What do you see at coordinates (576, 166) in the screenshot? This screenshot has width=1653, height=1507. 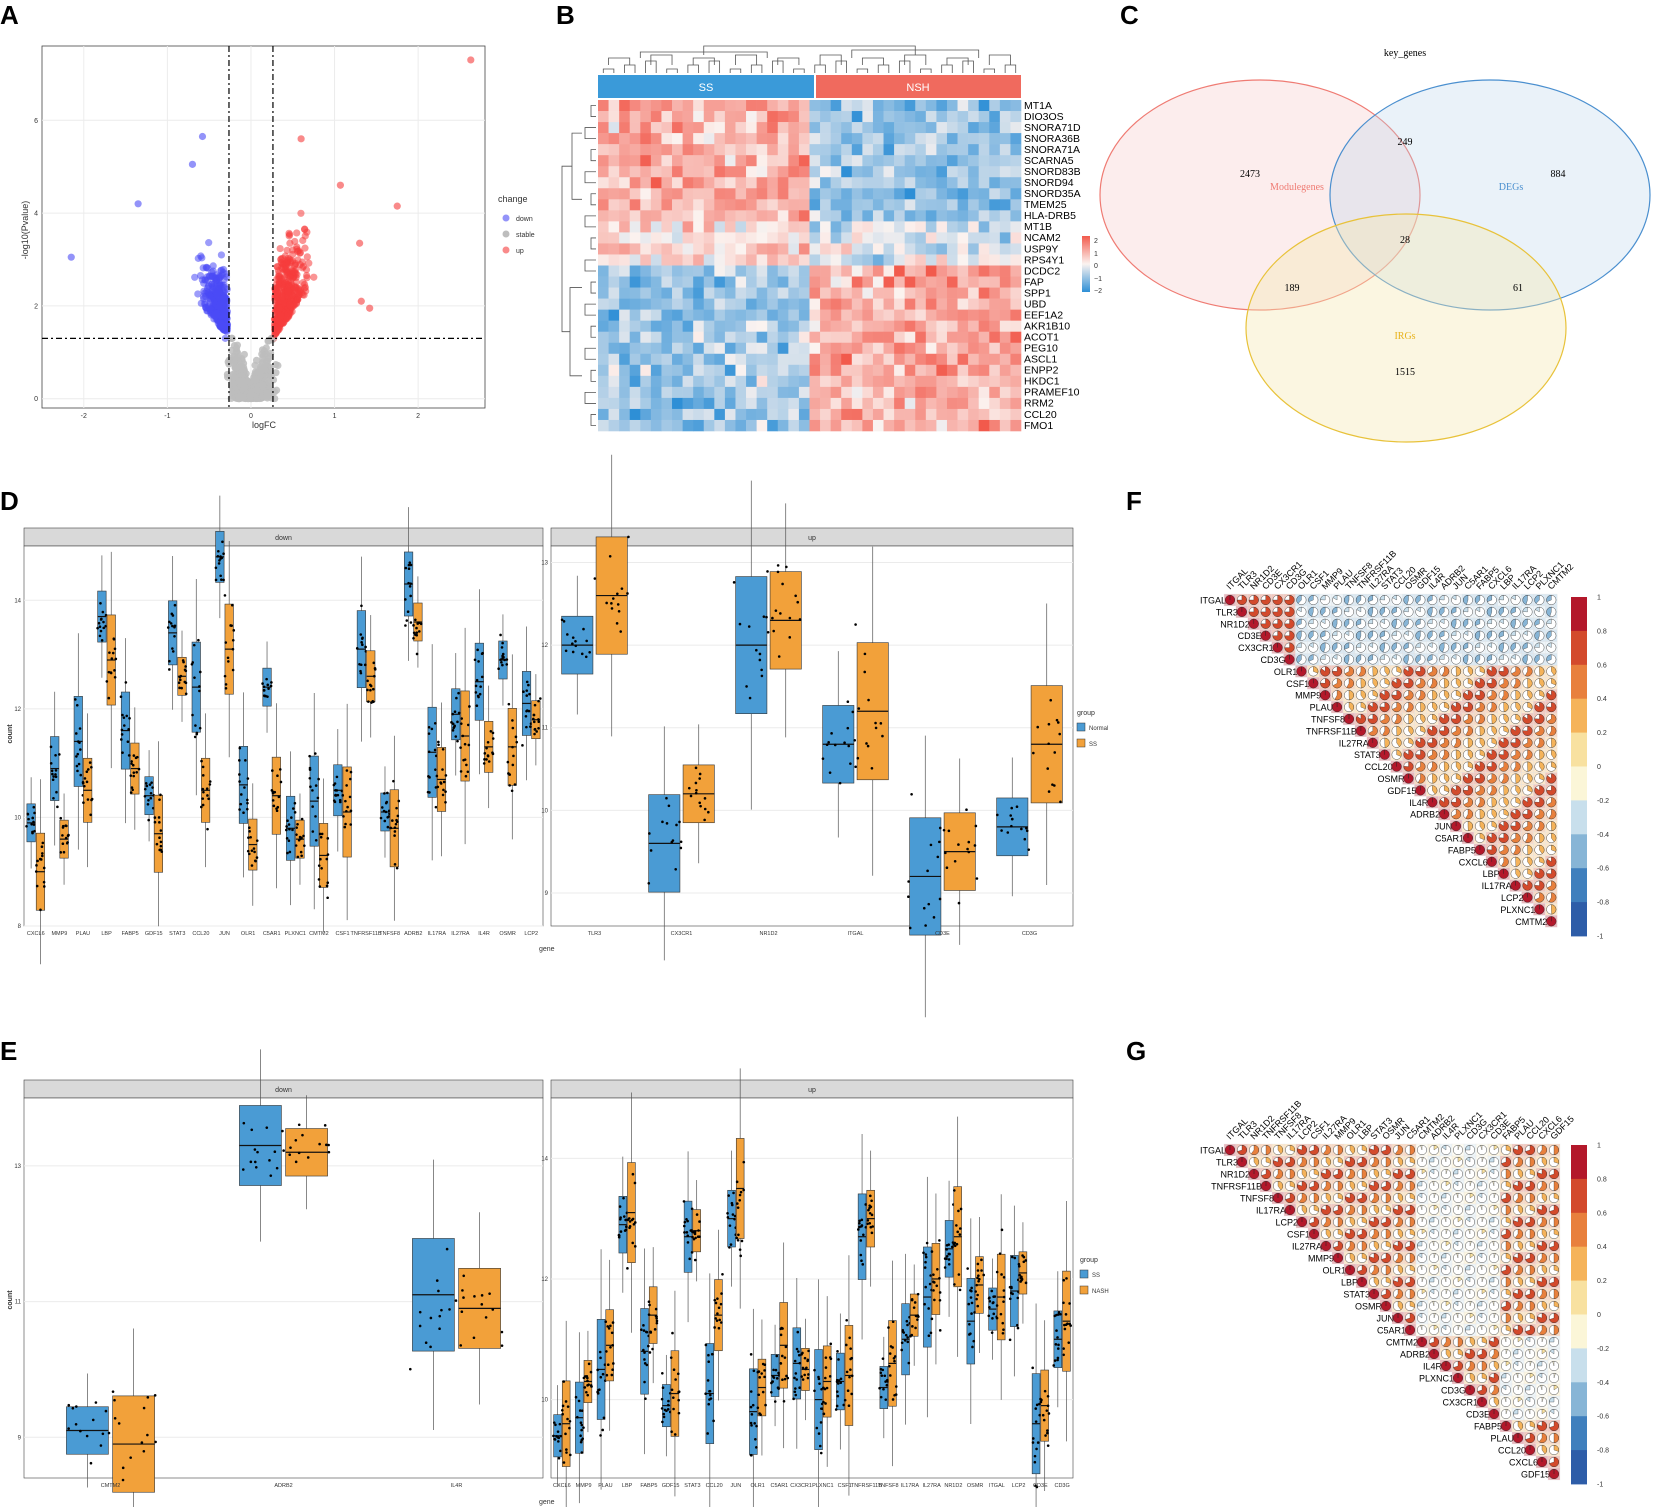 I see `row-dendro-branch` at bounding box center [576, 166].